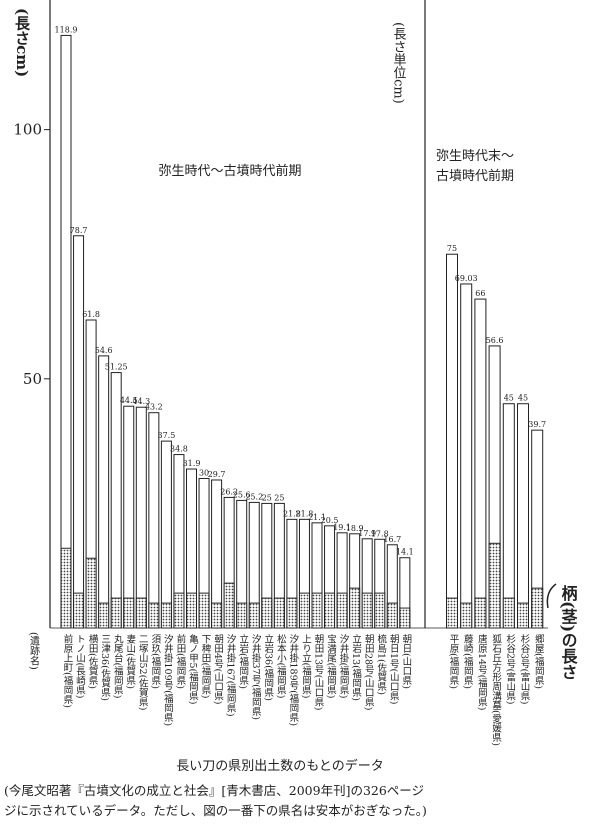 The width and height of the screenshot is (600, 828). Describe the element at coordinates (130, 661) in the screenshot. I see `x-tick-label: 妻山(佐賀県)` at that location.